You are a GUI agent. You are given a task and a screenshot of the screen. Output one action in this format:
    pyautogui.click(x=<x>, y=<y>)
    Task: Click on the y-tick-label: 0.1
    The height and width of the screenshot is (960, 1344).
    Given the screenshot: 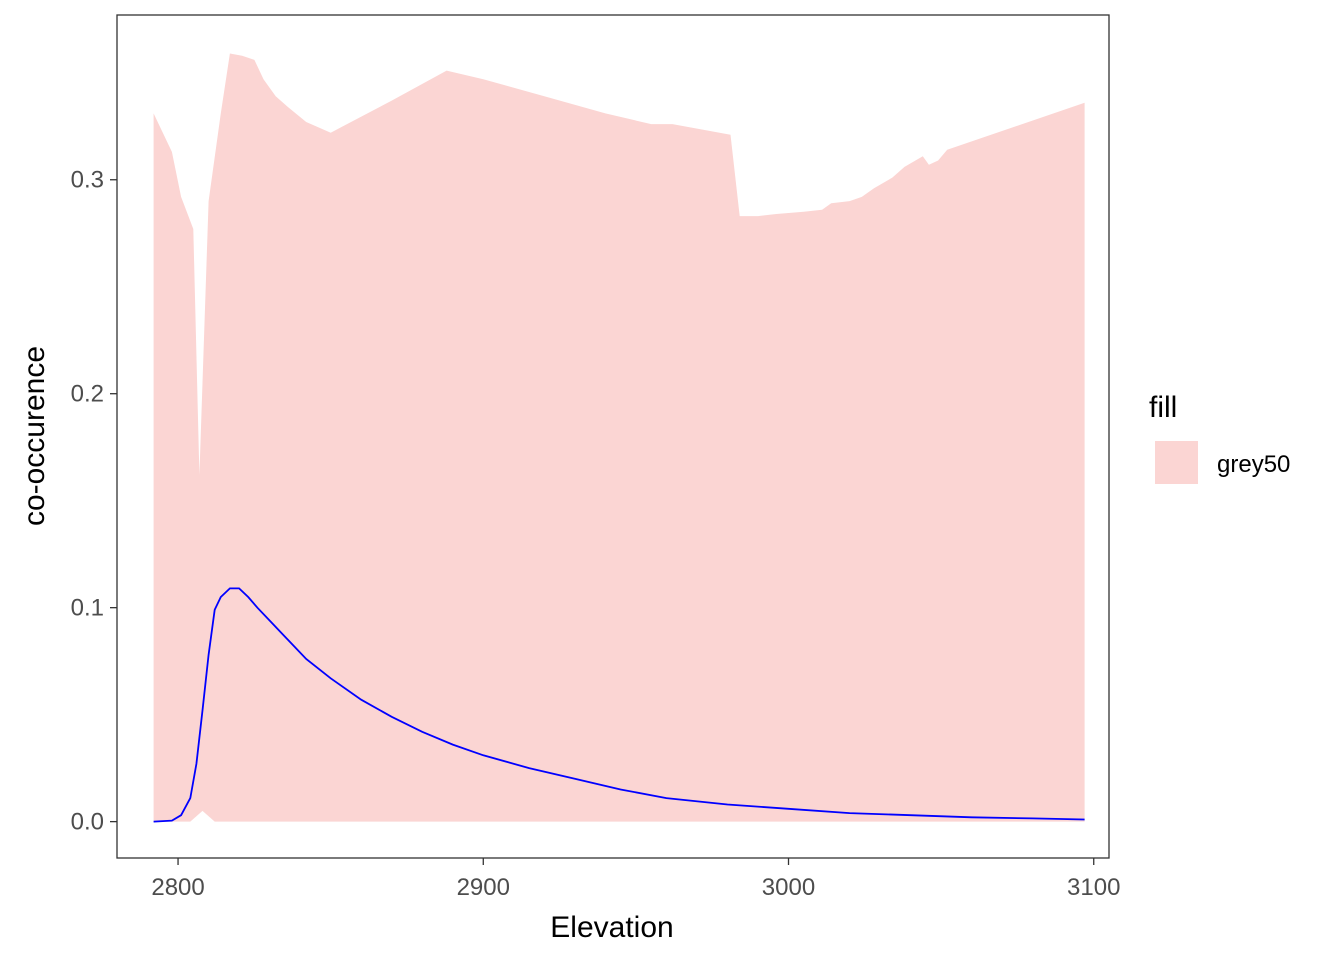 What is the action you would take?
    pyautogui.click(x=87, y=608)
    